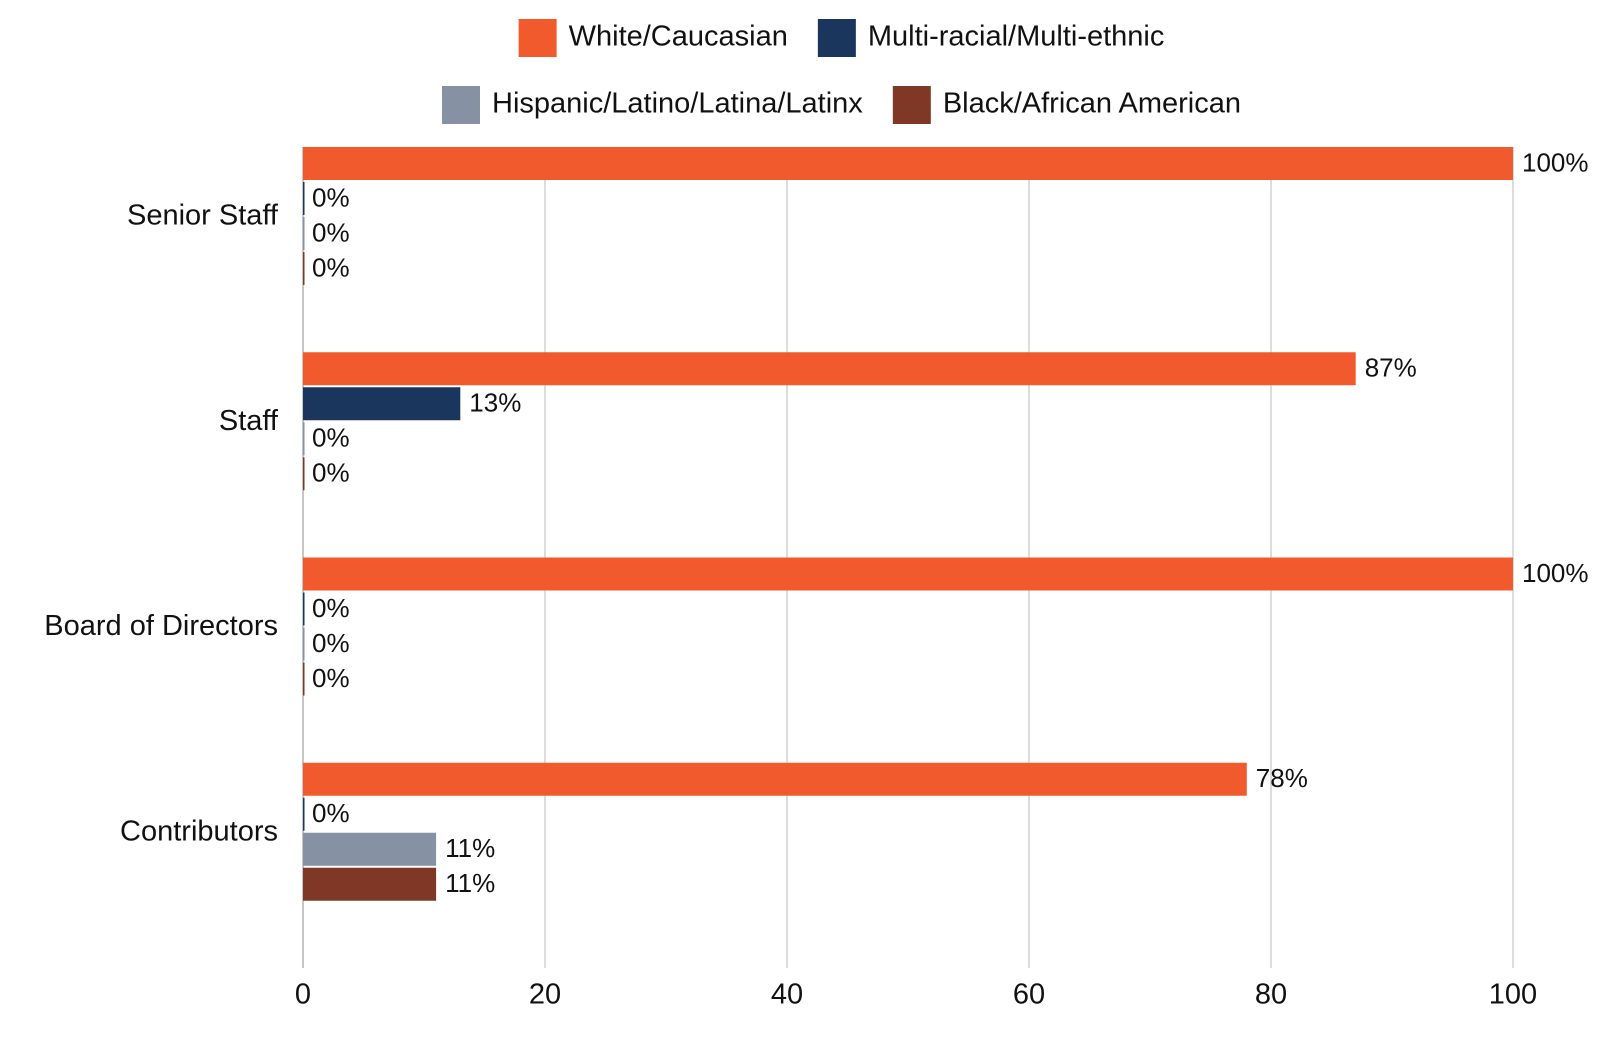 This screenshot has height=1039, width=1623. I want to click on y-tick-label: Contributors, so click(199, 831).